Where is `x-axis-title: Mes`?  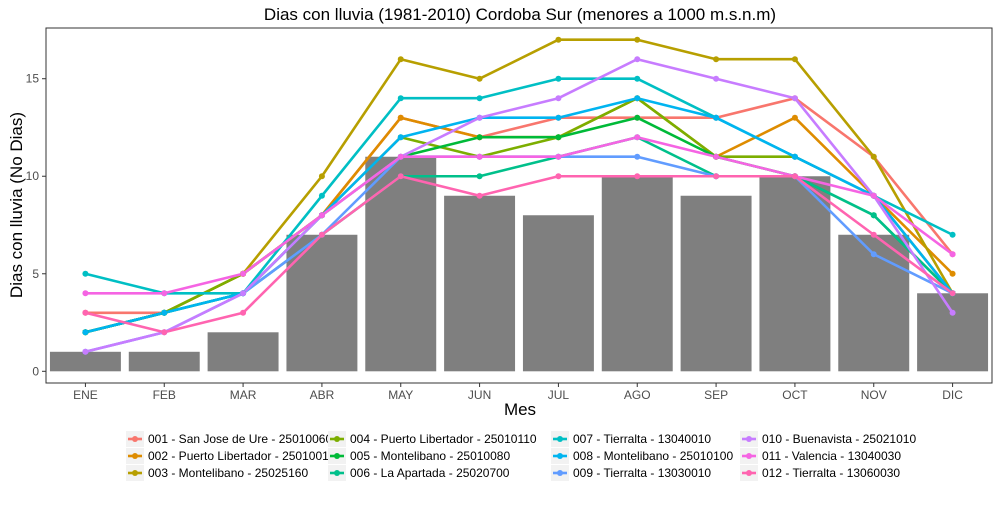
x-axis-title: Mes is located at coordinates (520, 409).